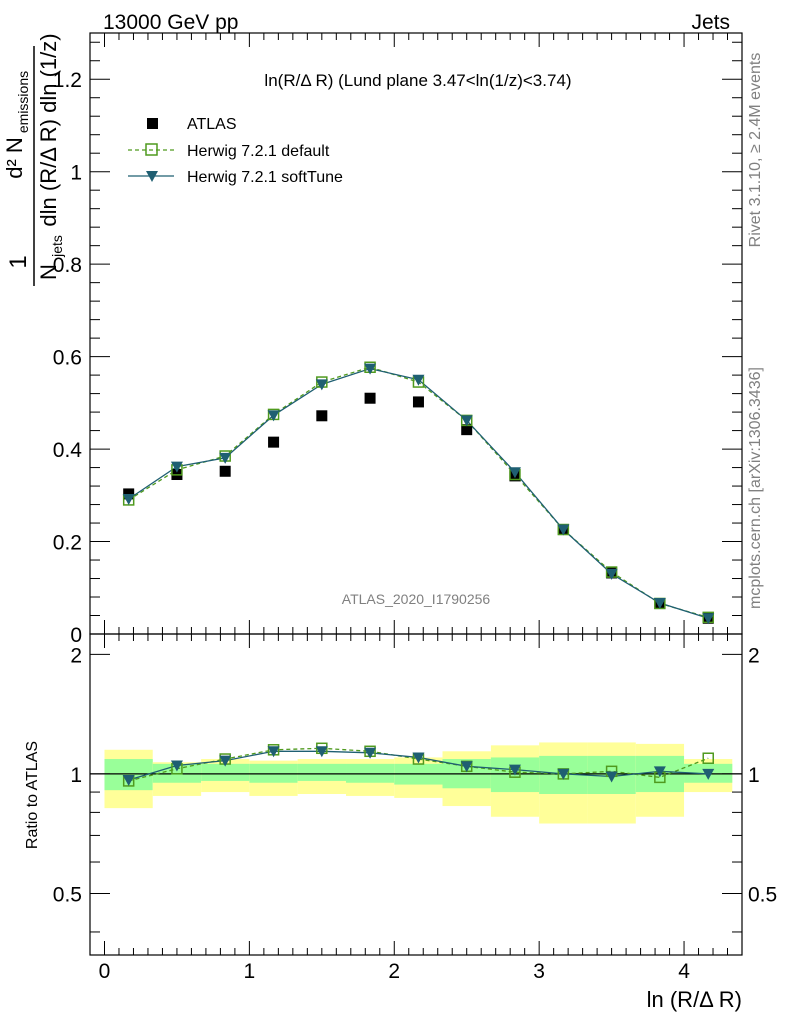 This screenshot has width=786, height=1024. What do you see at coordinates (76, 173) in the screenshot?
I see `main-y-tick-label: 1` at bounding box center [76, 173].